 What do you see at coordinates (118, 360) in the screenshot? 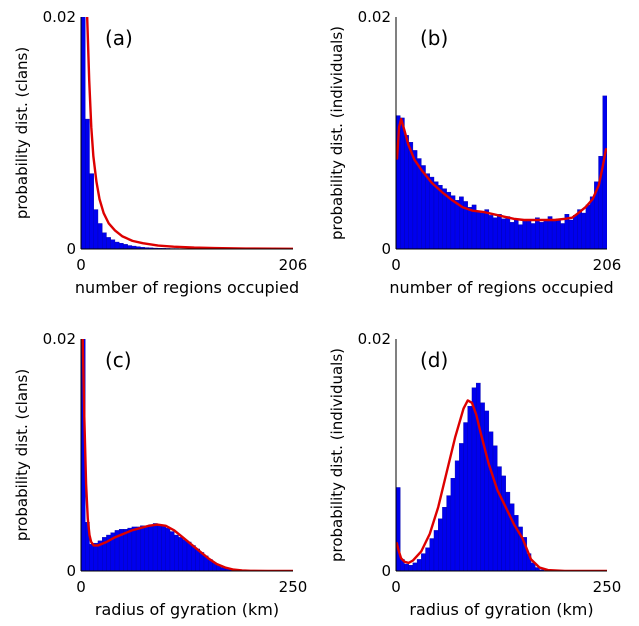
I see `panel-label: (c)` at bounding box center [118, 360].